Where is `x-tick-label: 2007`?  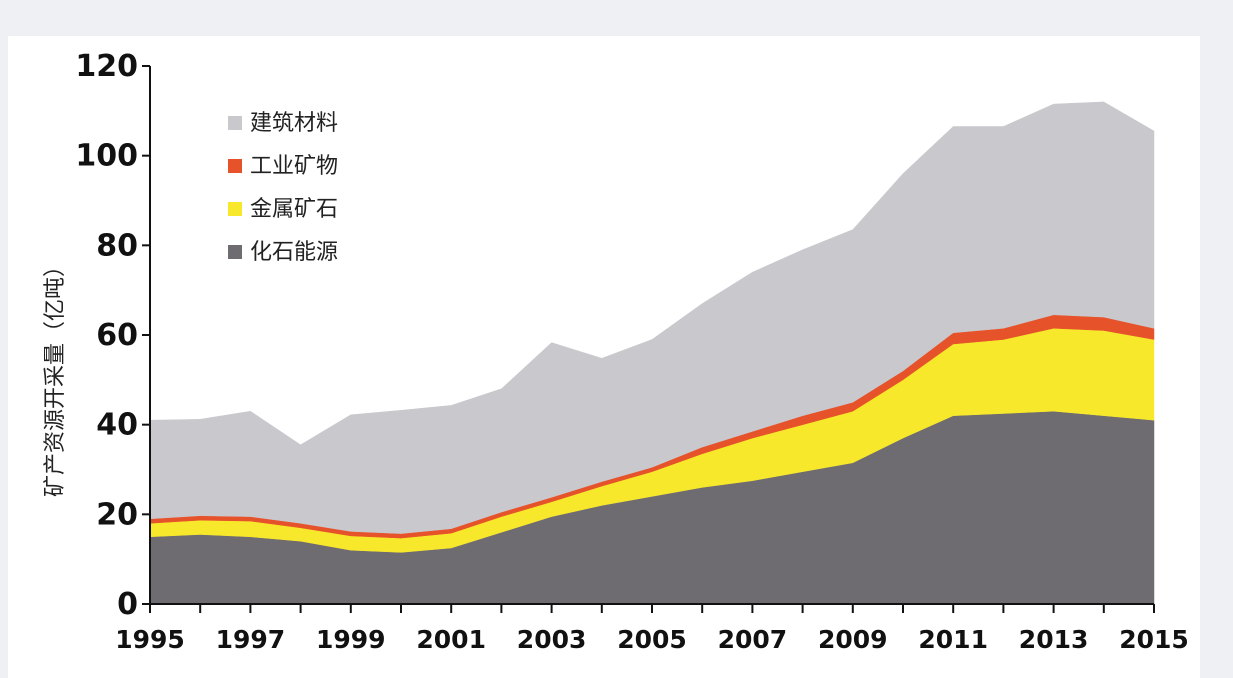
x-tick-label: 2007 is located at coordinates (753, 639).